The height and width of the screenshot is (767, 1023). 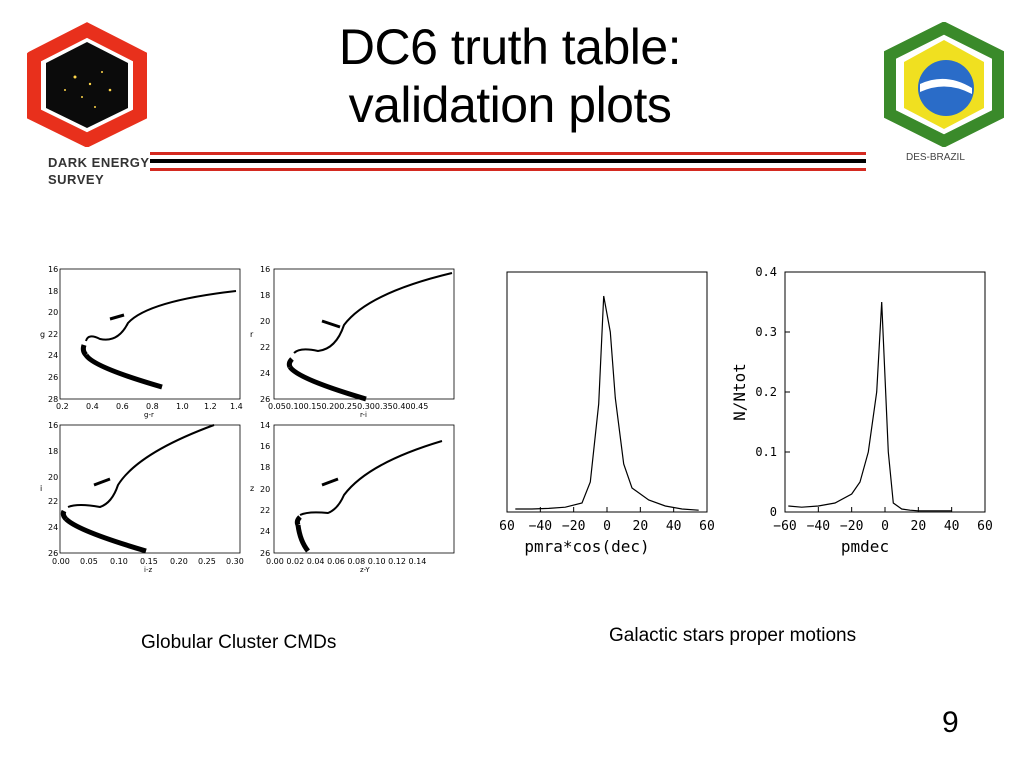 What do you see at coordinates (76, 179) in the screenshot?
I see `des-logo-line2: SURVEY` at bounding box center [76, 179].